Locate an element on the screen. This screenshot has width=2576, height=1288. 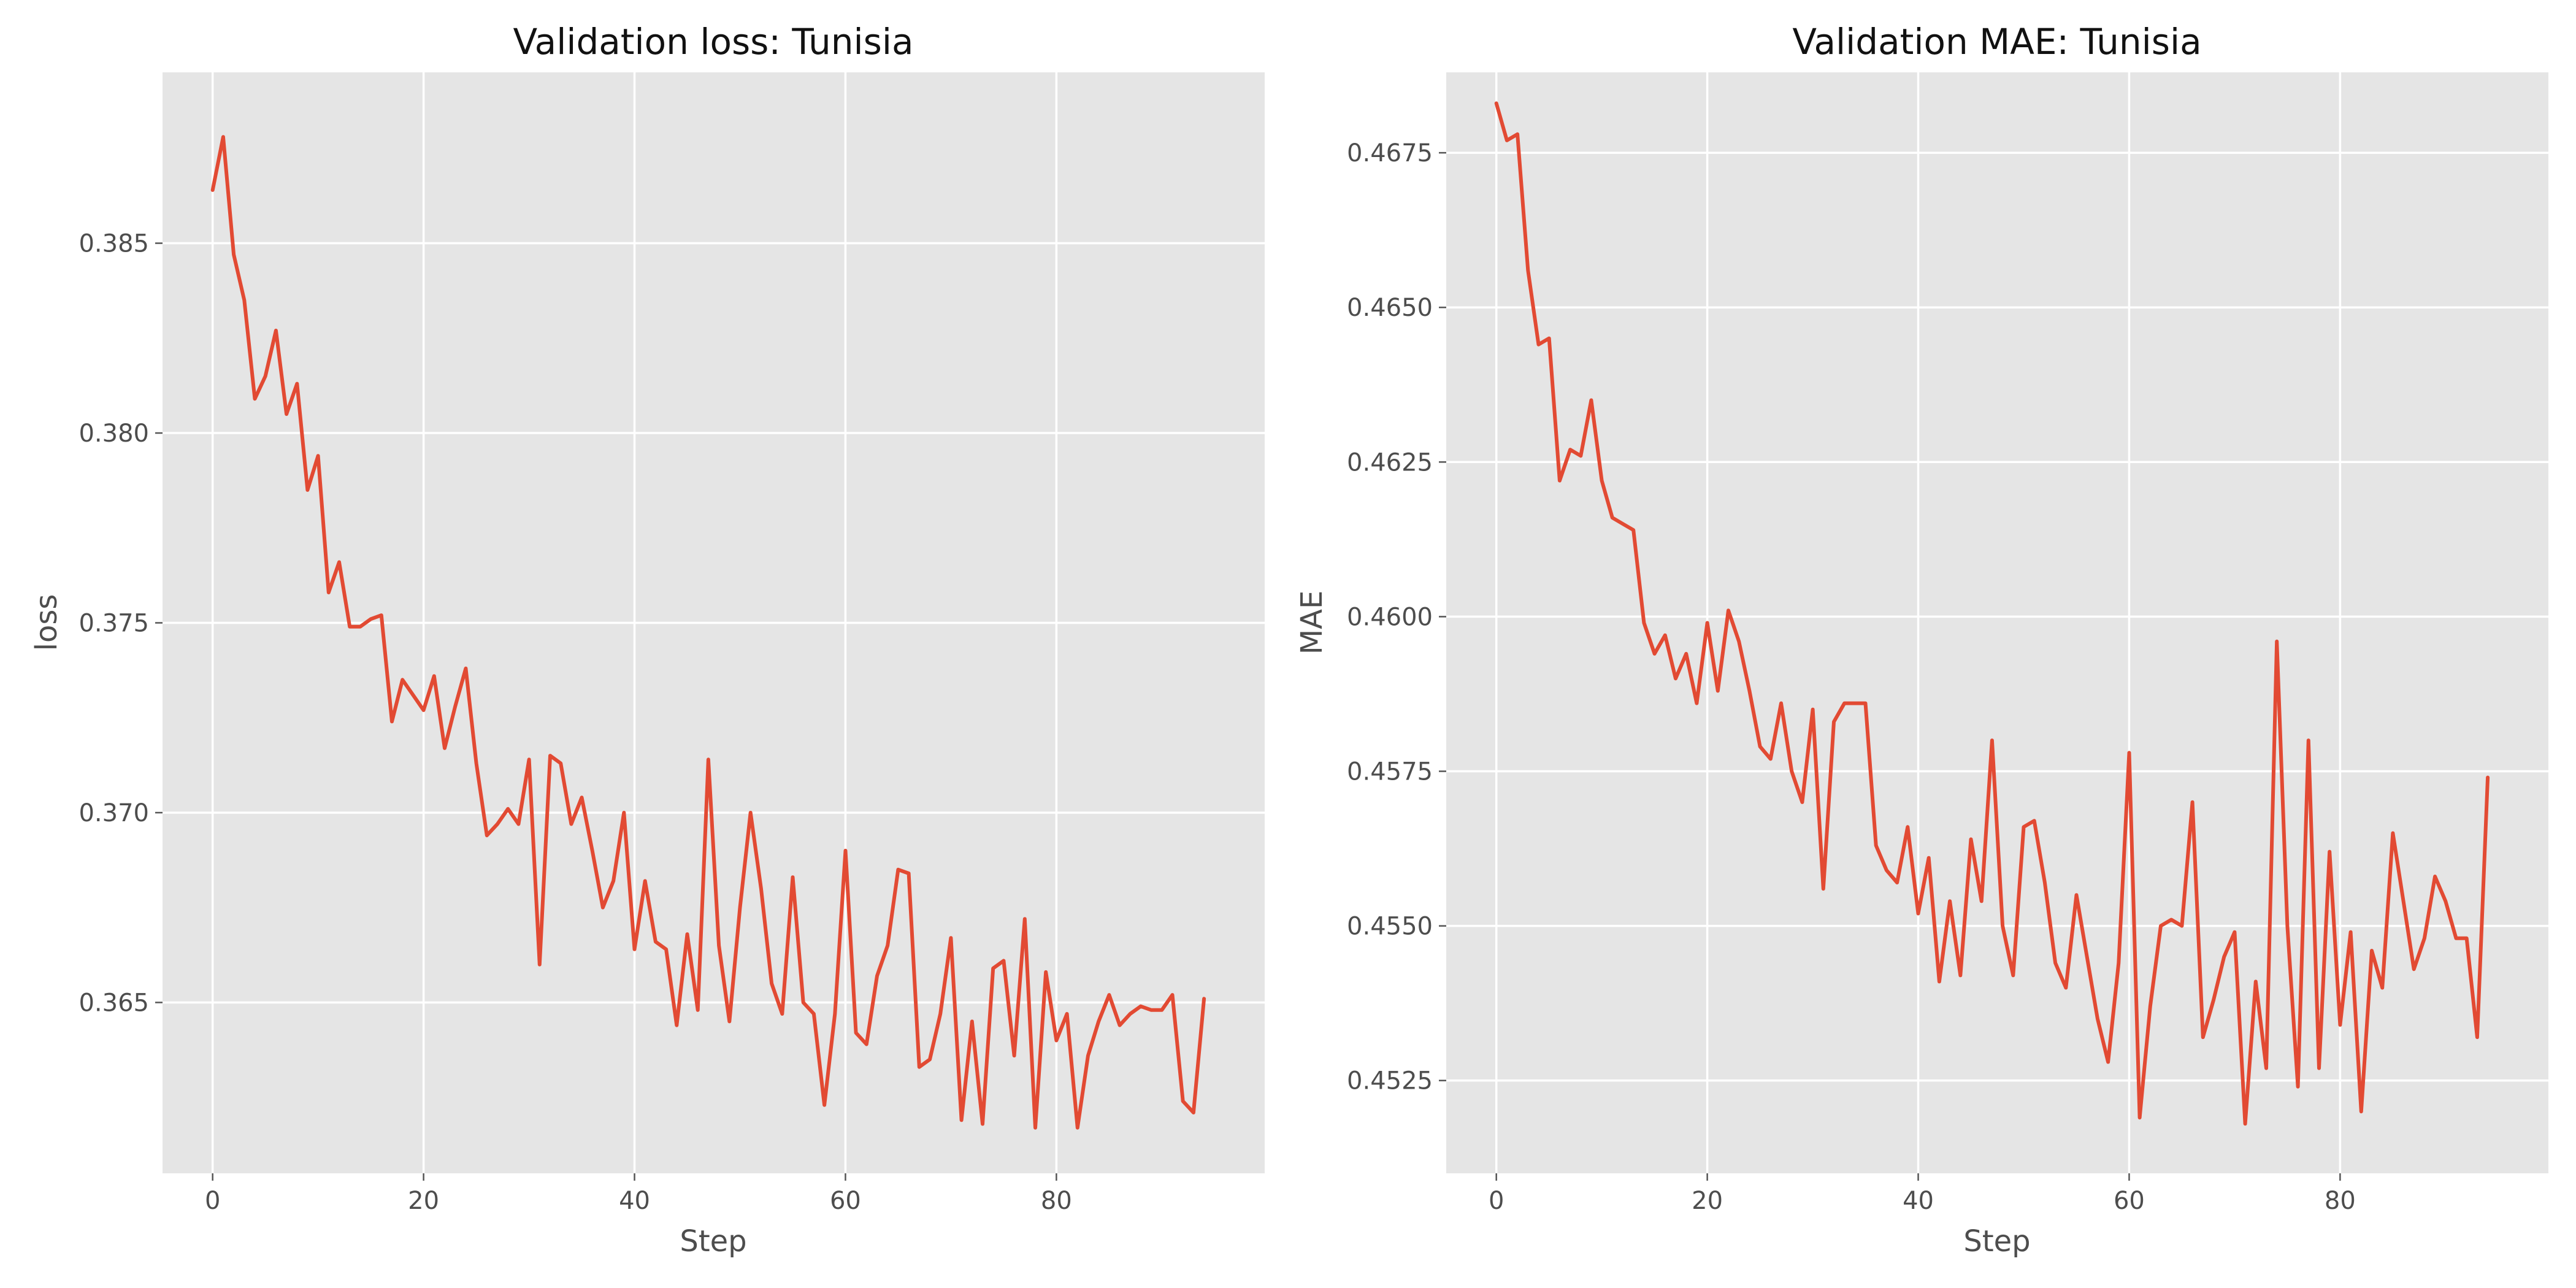
y-tick-label: 0.4550 is located at coordinates (1390, 927).